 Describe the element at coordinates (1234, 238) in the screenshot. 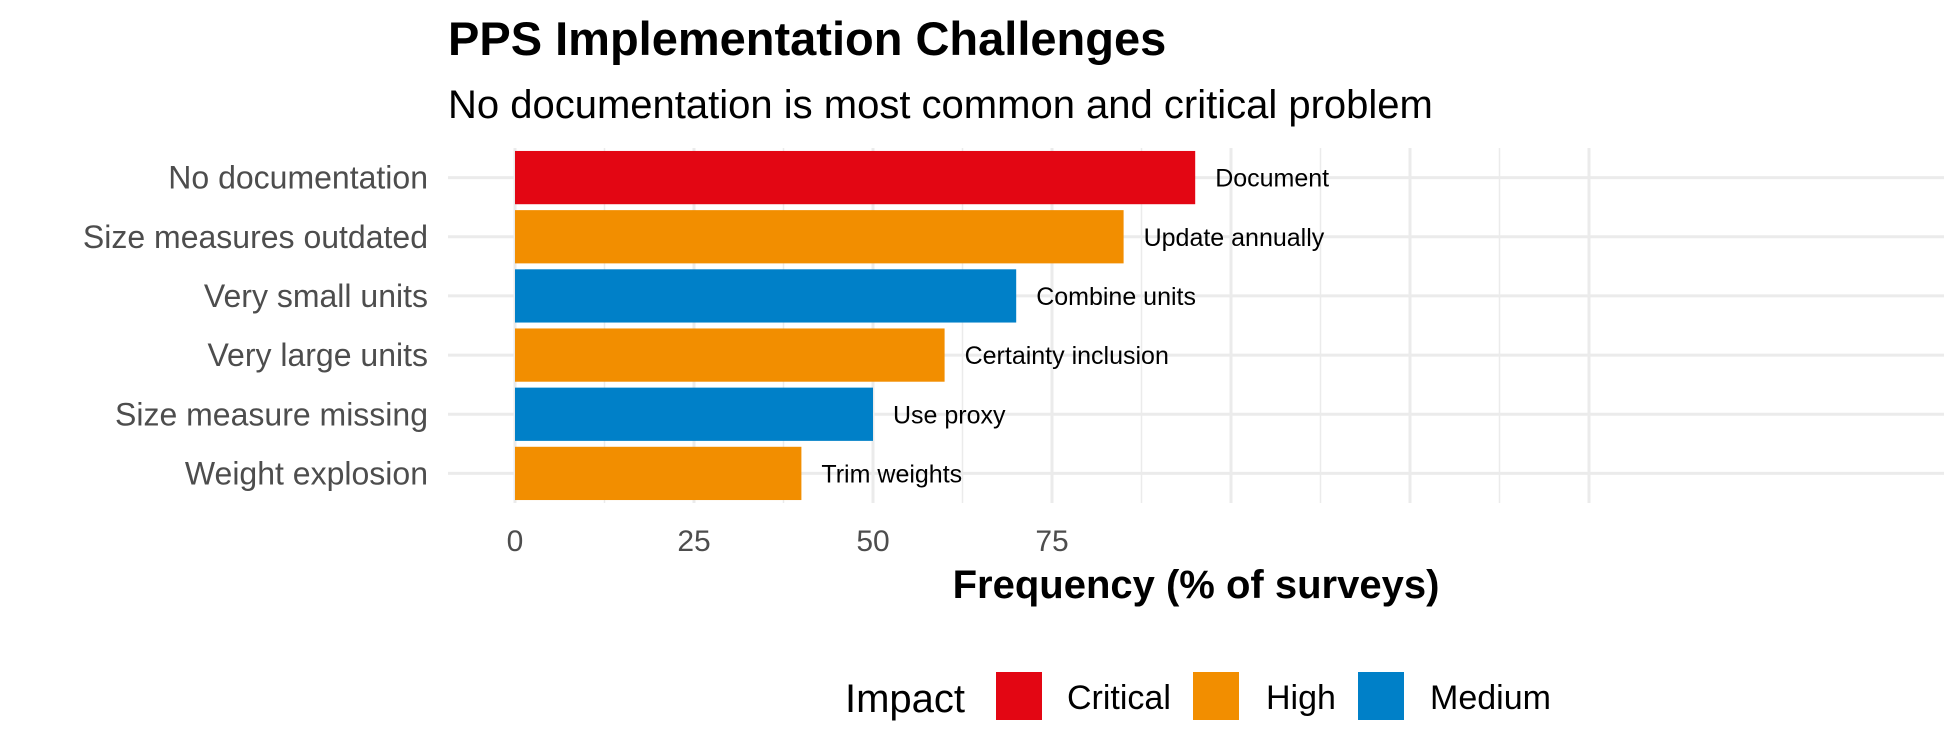

I see `bar-label-size-measures-outdated: Update annually` at that location.